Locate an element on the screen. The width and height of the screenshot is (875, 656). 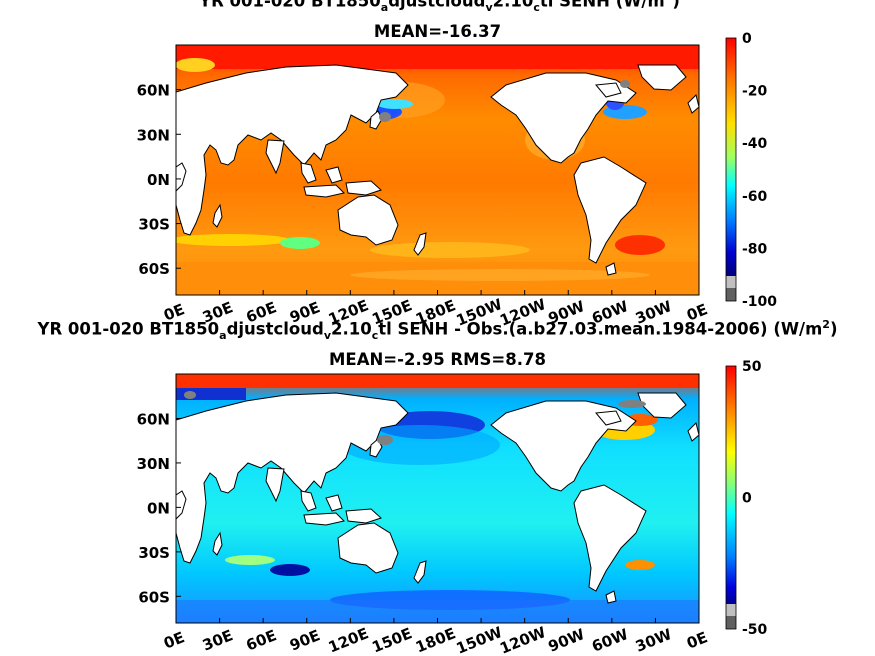
colorbar1 is located at coordinates (731, 169).